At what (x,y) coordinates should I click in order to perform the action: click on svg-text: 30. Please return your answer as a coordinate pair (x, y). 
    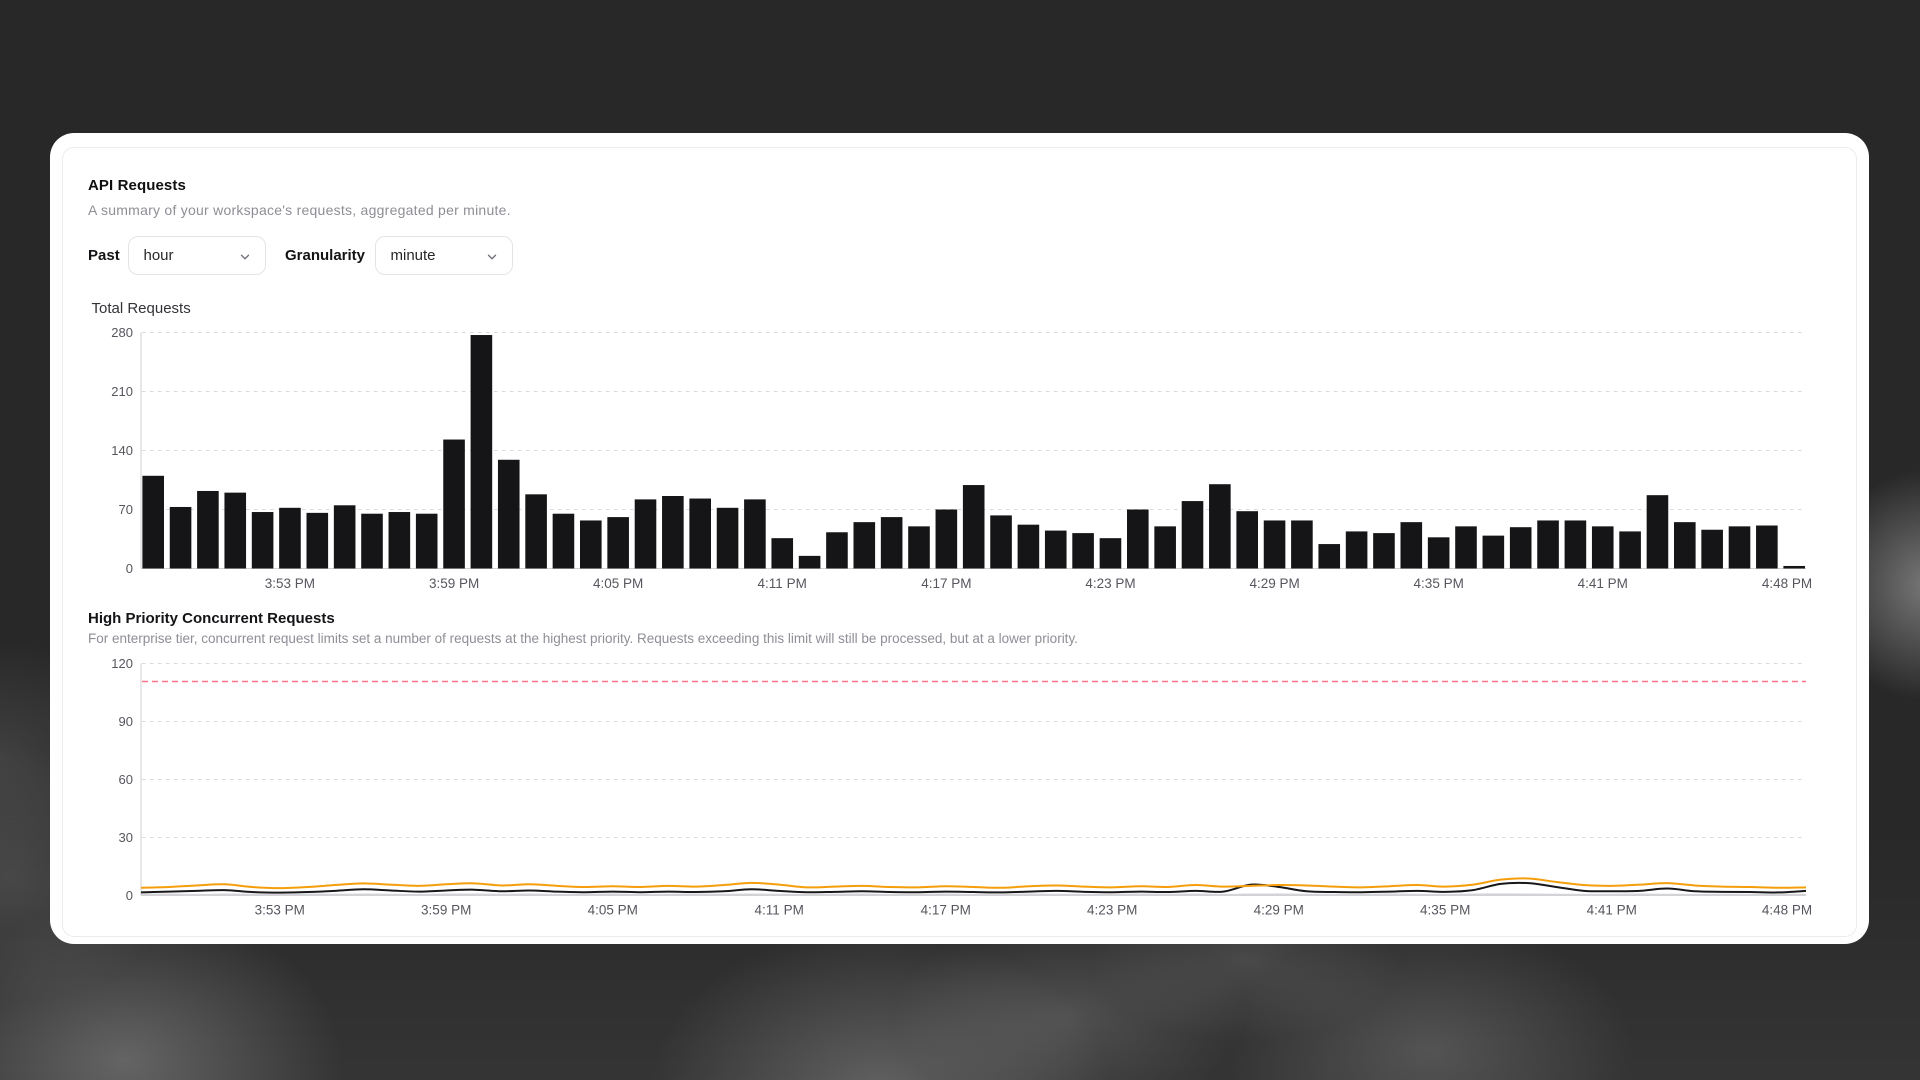
    Looking at the image, I should click on (126, 837).